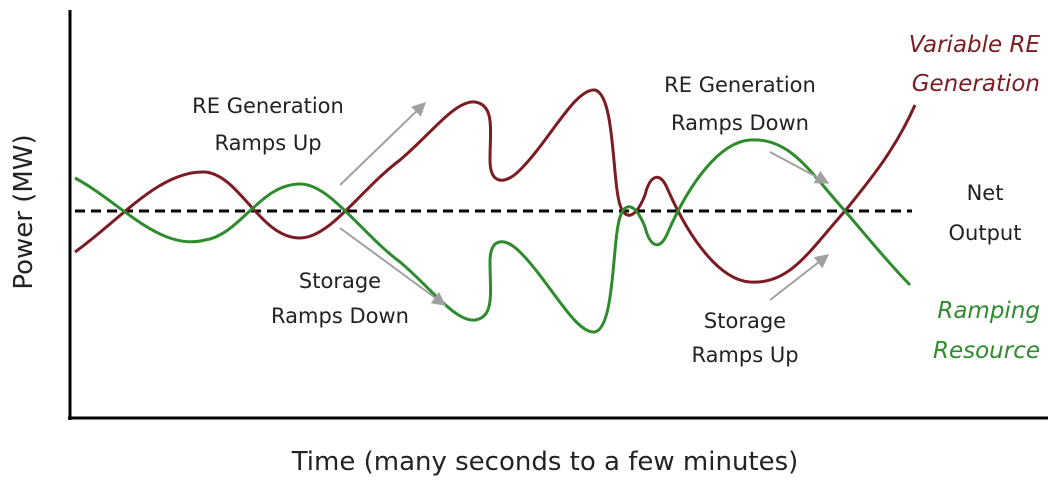  I want to click on legend-label: Ramping, so click(988, 311).